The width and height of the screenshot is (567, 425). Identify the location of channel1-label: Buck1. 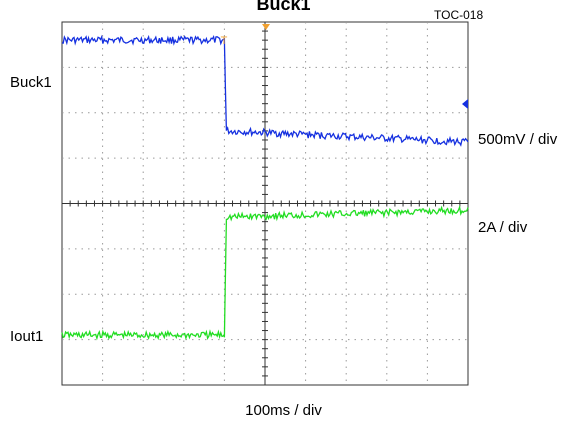
(31, 82).